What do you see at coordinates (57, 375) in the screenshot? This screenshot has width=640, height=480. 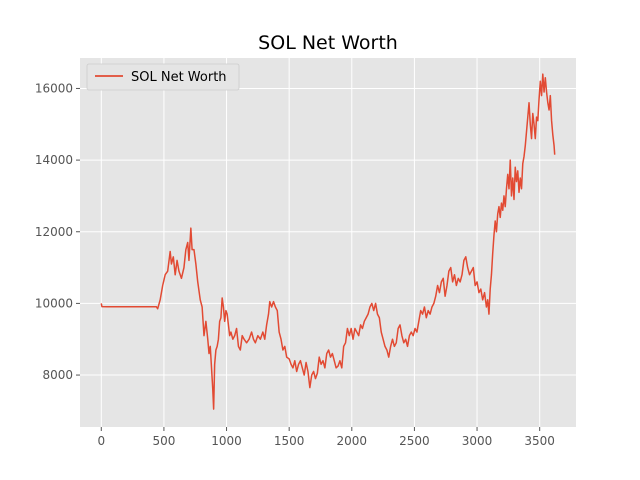 I see `y-tick-label: 8000` at bounding box center [57, 375].